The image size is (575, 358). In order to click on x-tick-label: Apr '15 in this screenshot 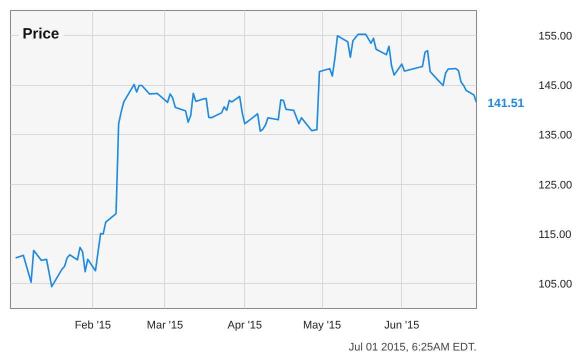, I will do `click(245, 326)`.